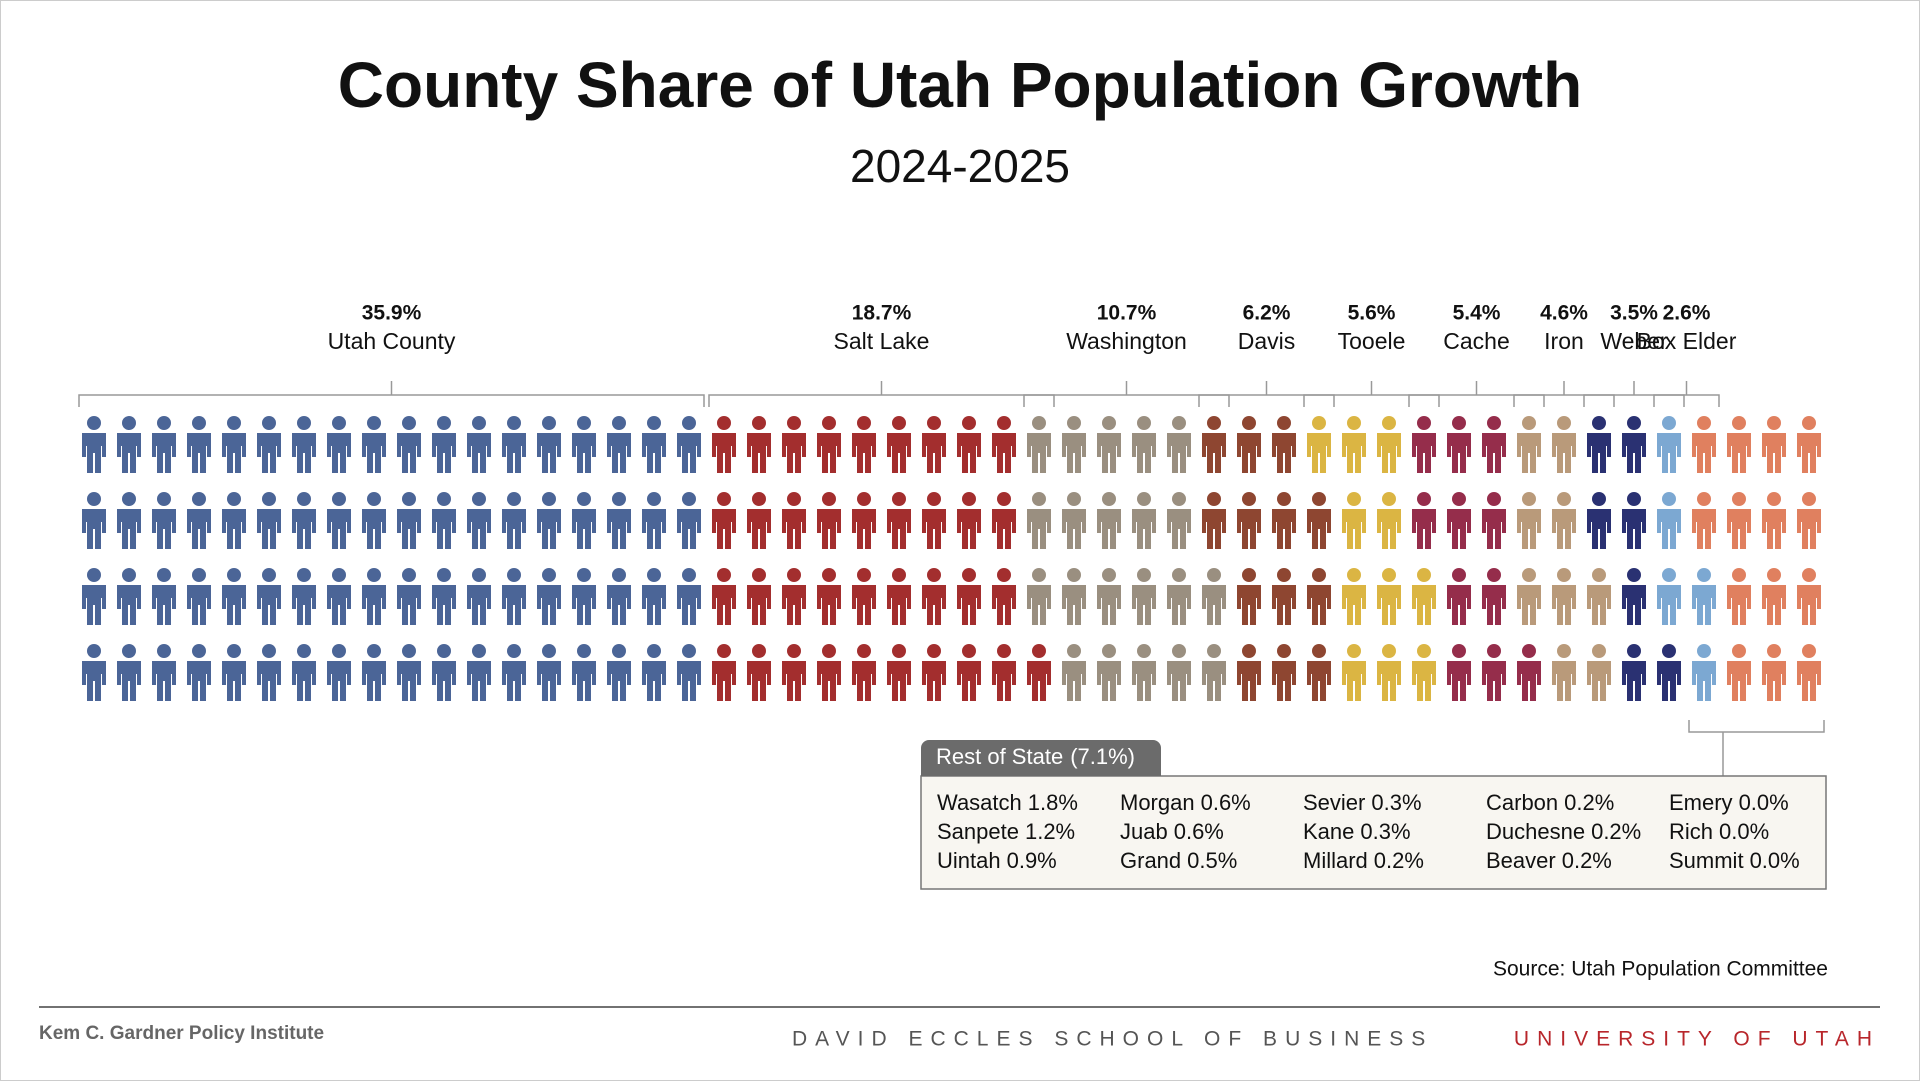 The height and width of the screenshot is (1081, 1920). I want to click on rest-item-share: 0.2%, so click(1587, 860).